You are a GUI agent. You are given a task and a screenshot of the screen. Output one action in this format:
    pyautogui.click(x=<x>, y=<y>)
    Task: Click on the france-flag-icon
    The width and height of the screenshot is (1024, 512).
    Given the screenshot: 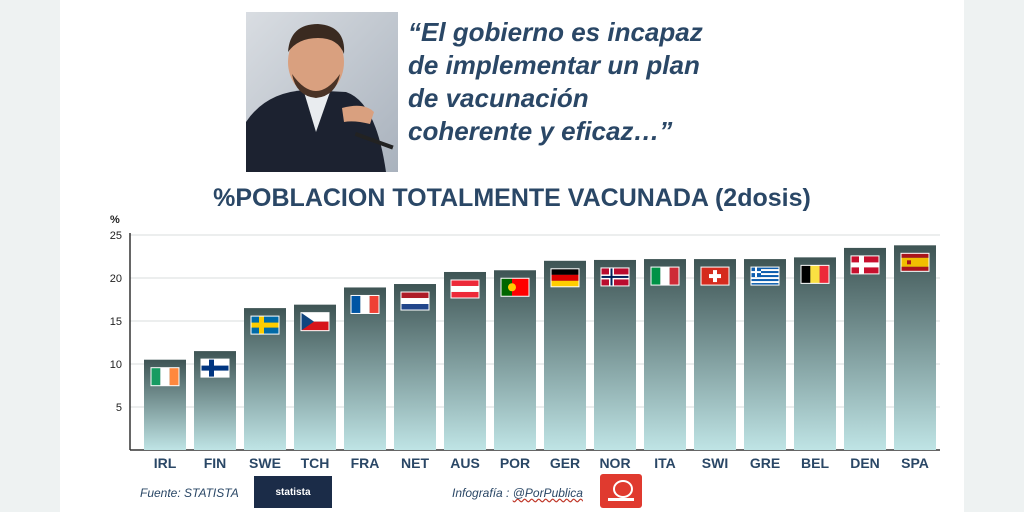 What is the action you would take?
    pyautogui.click(x=365, y=304)
    